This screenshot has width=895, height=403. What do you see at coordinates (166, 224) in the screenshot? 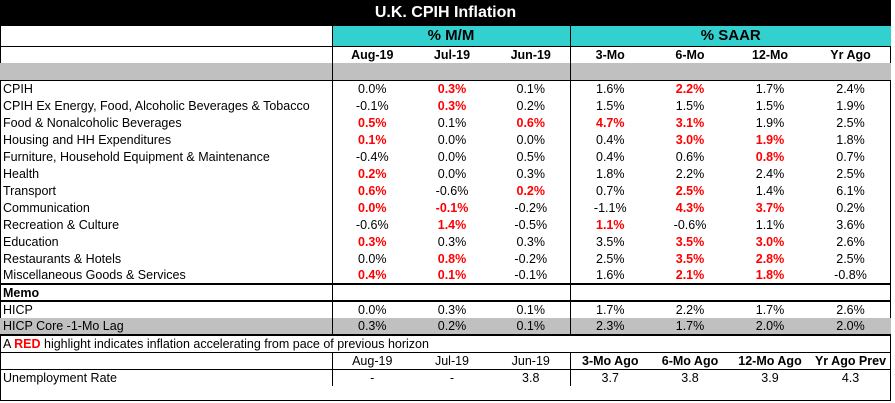
I see `row-label: Recreation & Culture` at bounding box center [166, 224].